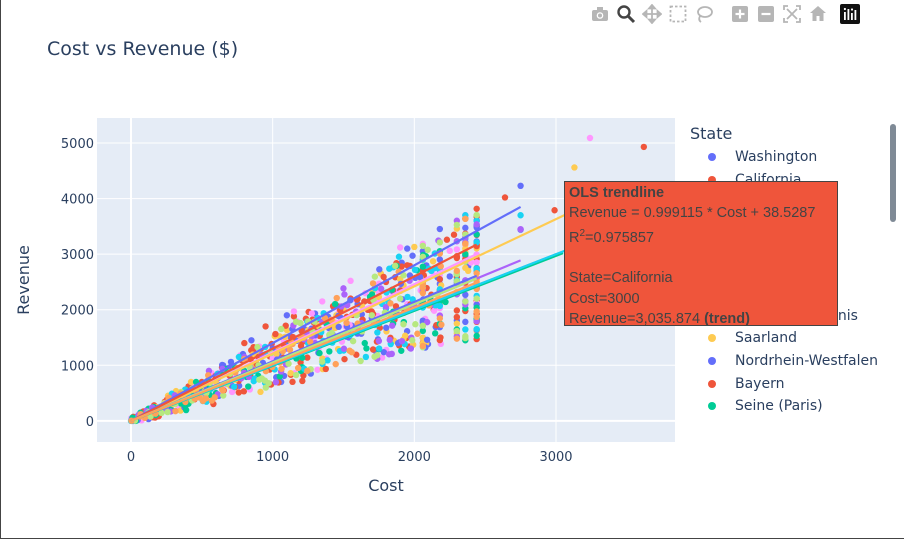  Describe the element at coordinates (131, 457) in the screenshot. I see `x-tick-label: 0` at that location.